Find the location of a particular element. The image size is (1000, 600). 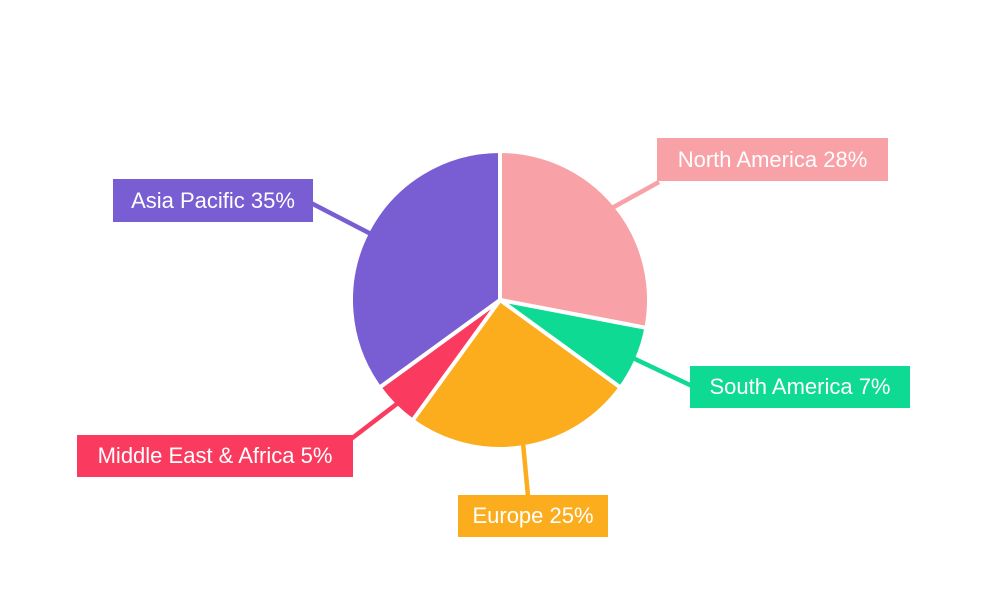

pie-label-europe: Europe 25% is located at coordinates (533, 516).